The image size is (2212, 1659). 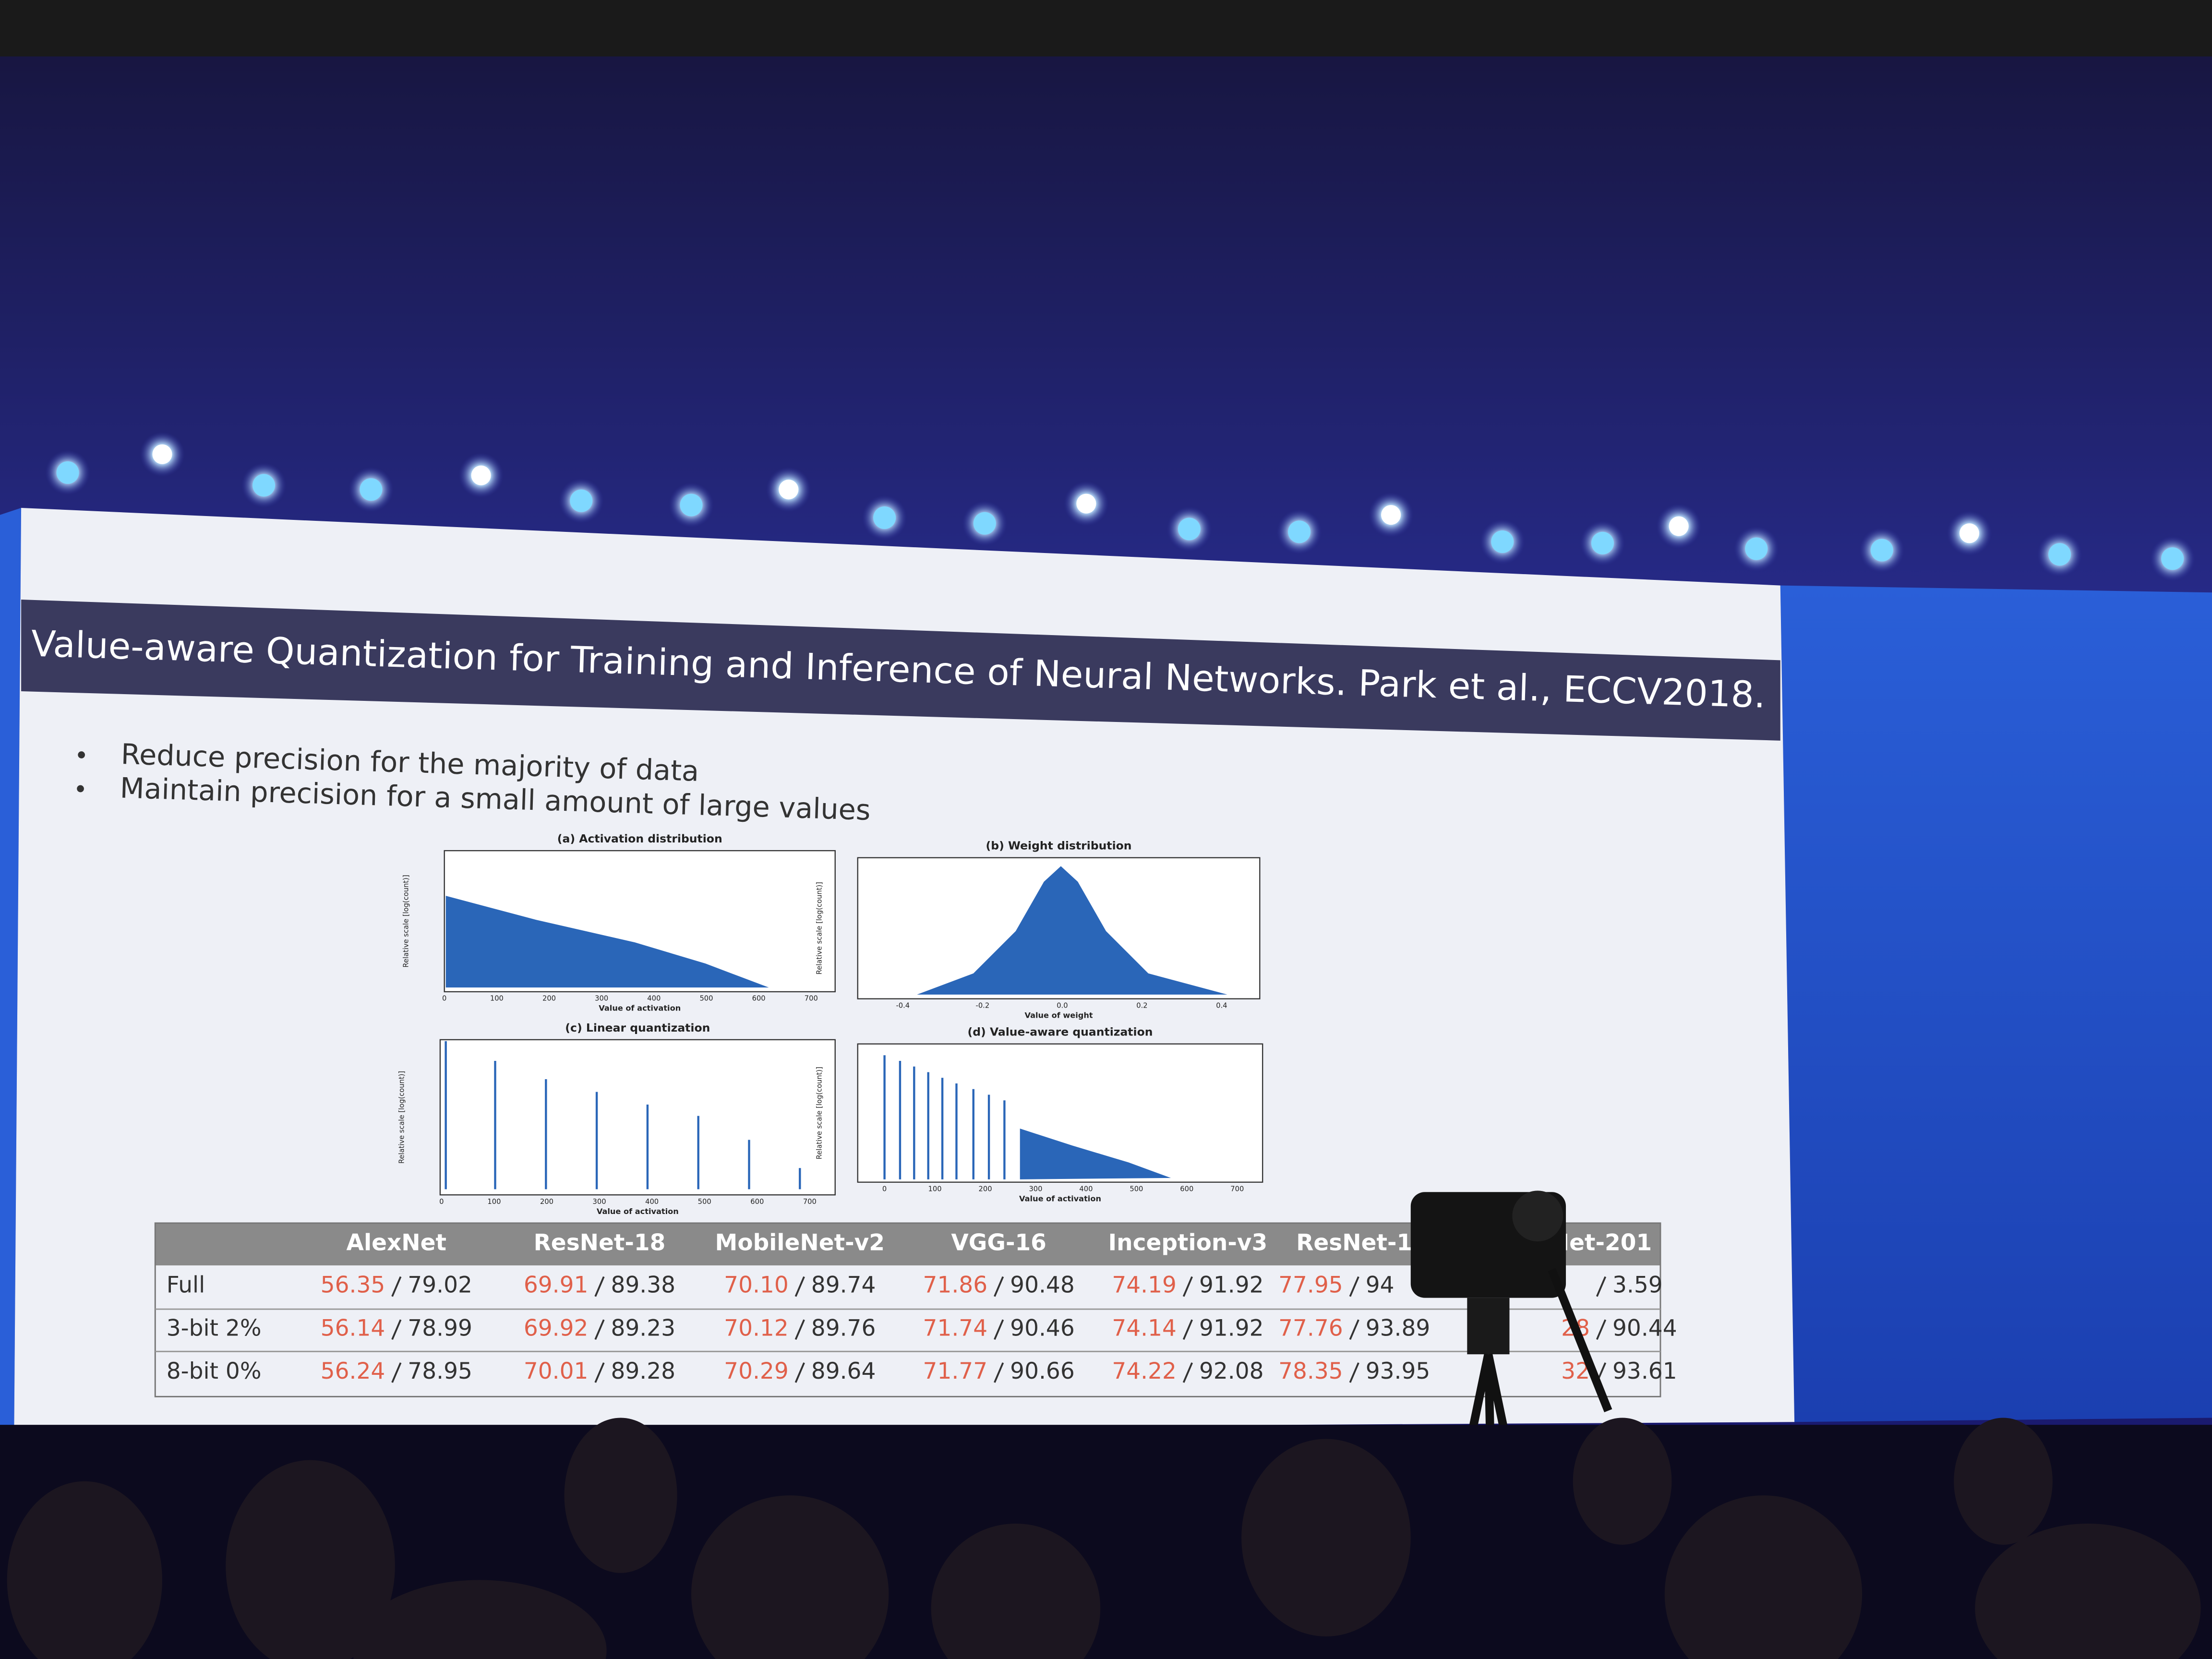 What do you see at coordinates (843, 1371) in the screenshot?
I see `top5-accuracy: 89.64` at bounding box center [843, 1371].